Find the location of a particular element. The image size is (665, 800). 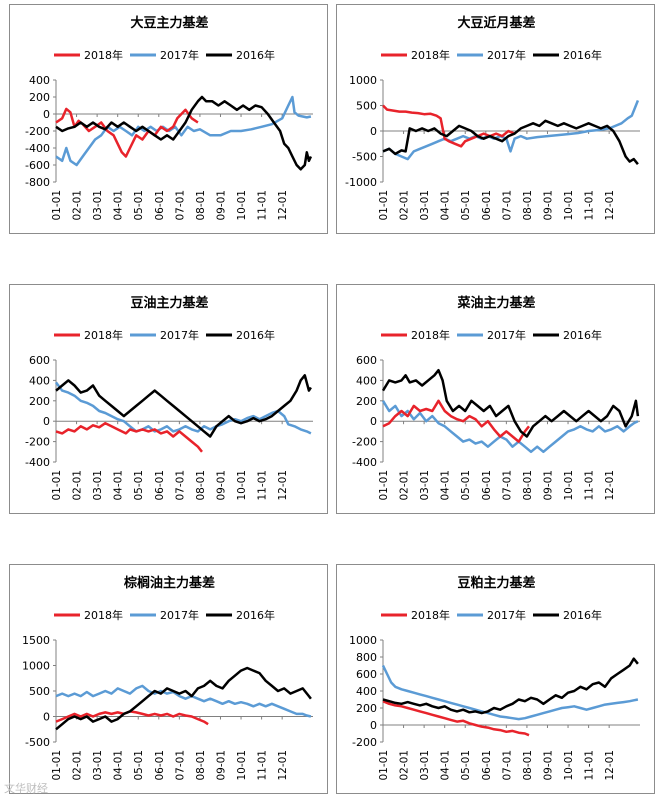

y-tick-label: -1000 is located at coordinates (361, 182).